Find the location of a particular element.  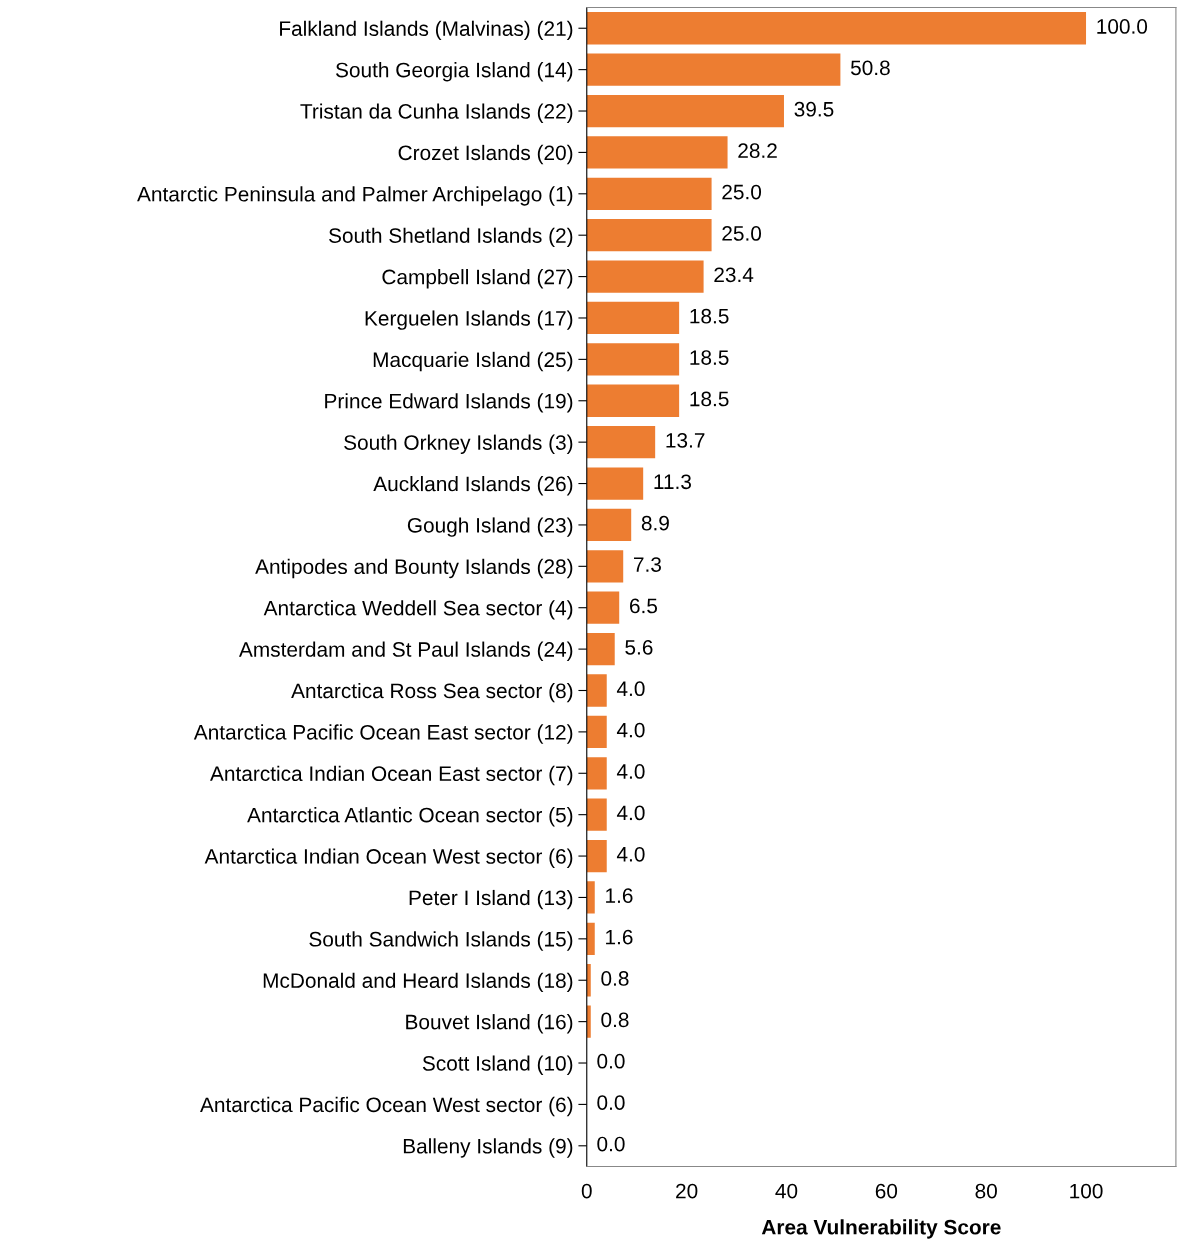

y-tick-label: Antarctica Pacific Ocean East sector (12) is located at coordinates (383, 734).